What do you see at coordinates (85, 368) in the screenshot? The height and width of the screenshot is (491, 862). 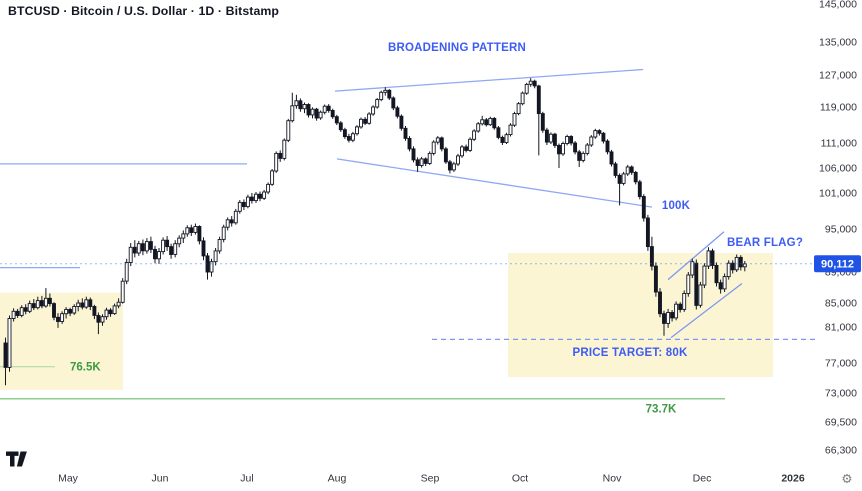 I see `green-ray-76-5k-label: 76.5K` at bounding box center [85, 368].